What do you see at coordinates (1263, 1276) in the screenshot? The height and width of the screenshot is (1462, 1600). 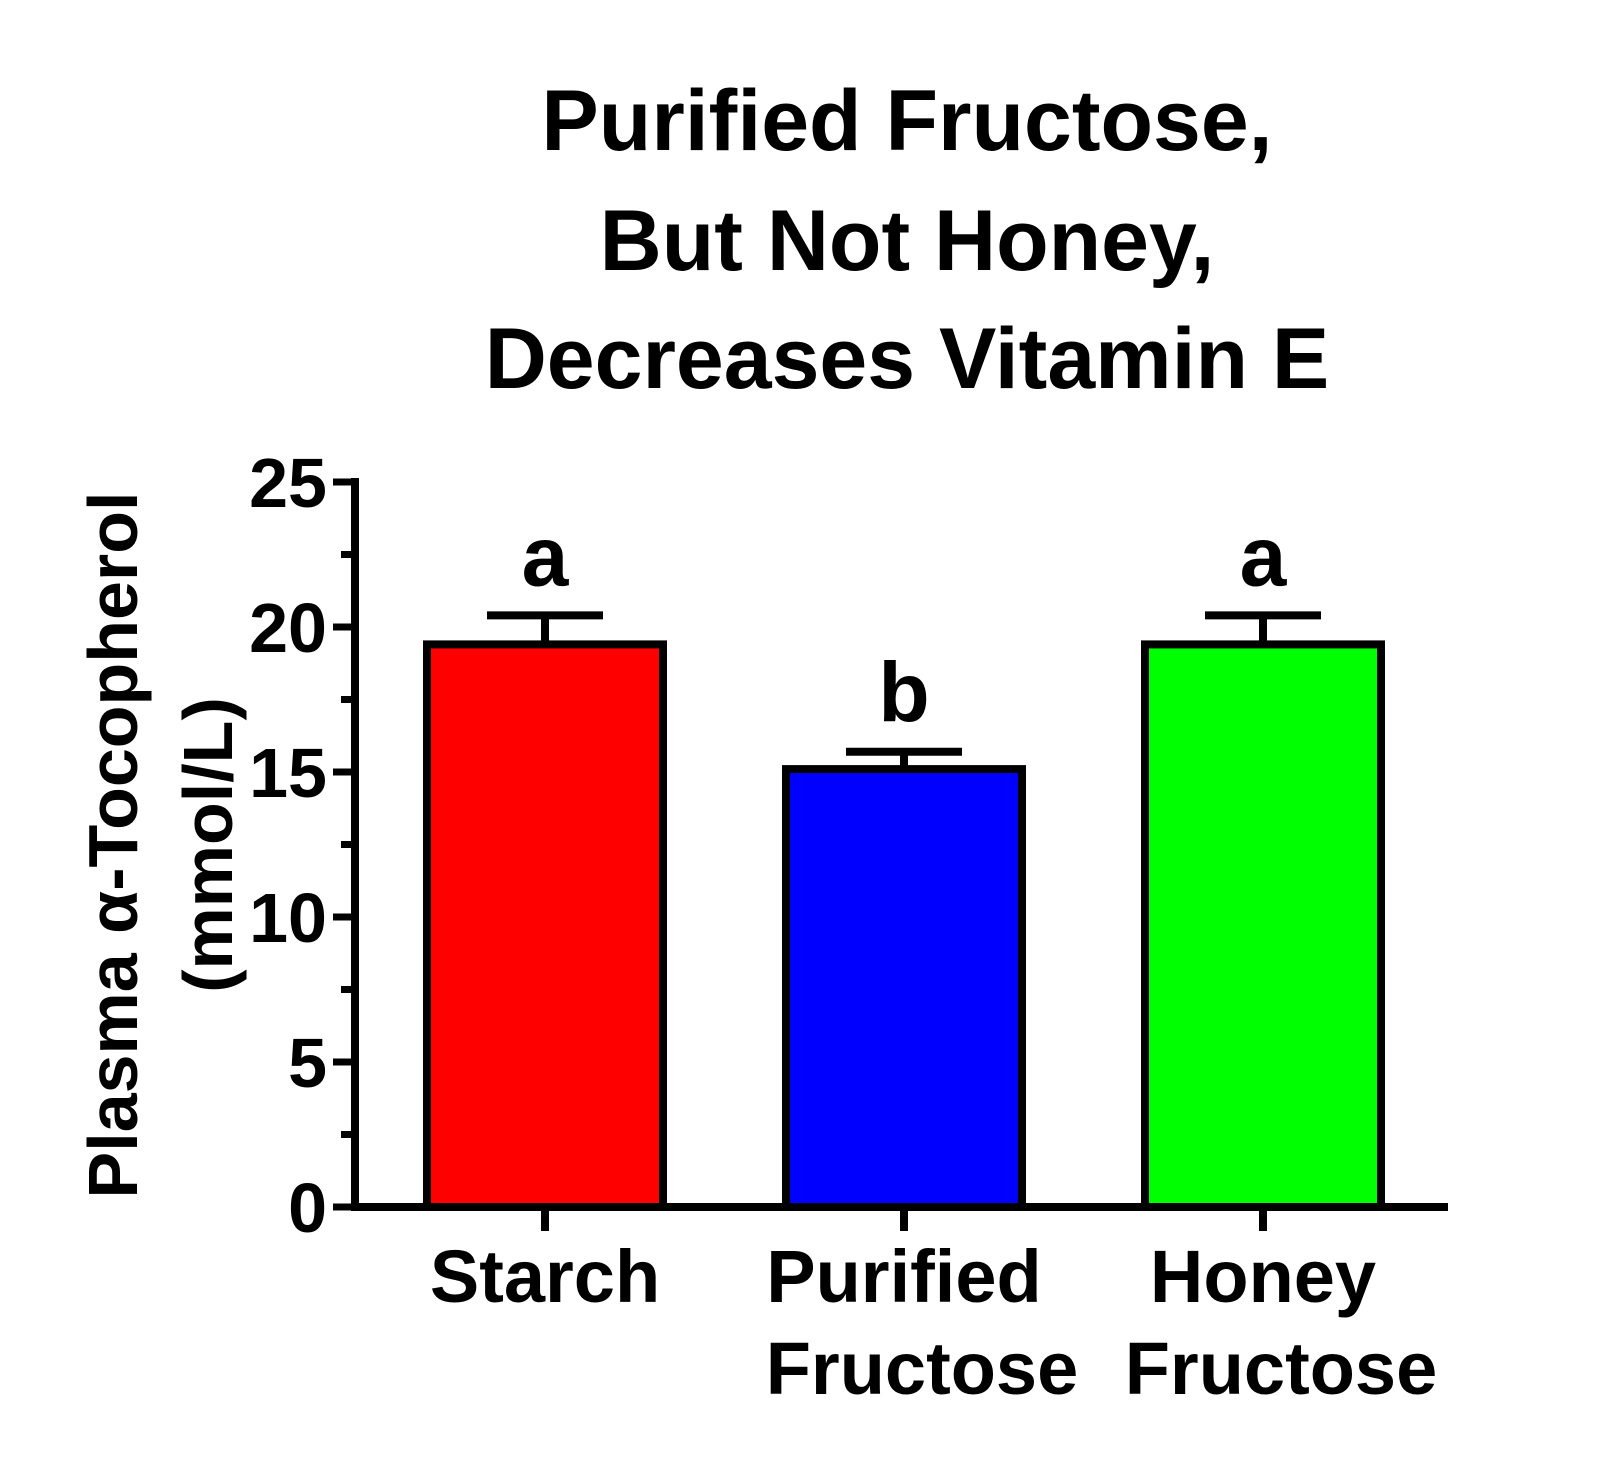 I see `x-category-label-2-0: Honey` at bounding box center [1263, 1276].